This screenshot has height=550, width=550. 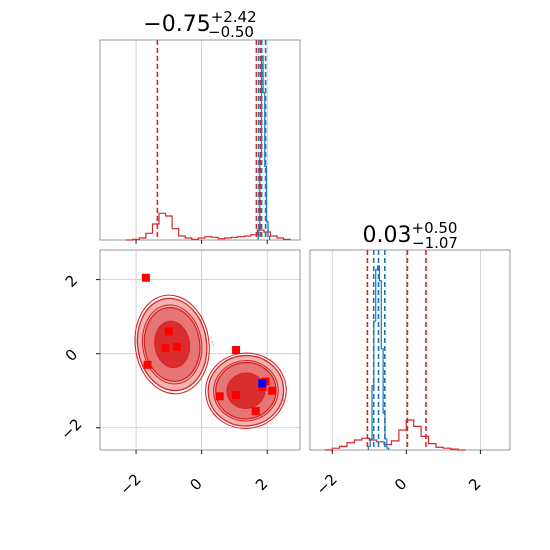 I want to click on title-param1-lower: −0.50, so click(x=231, y=32).